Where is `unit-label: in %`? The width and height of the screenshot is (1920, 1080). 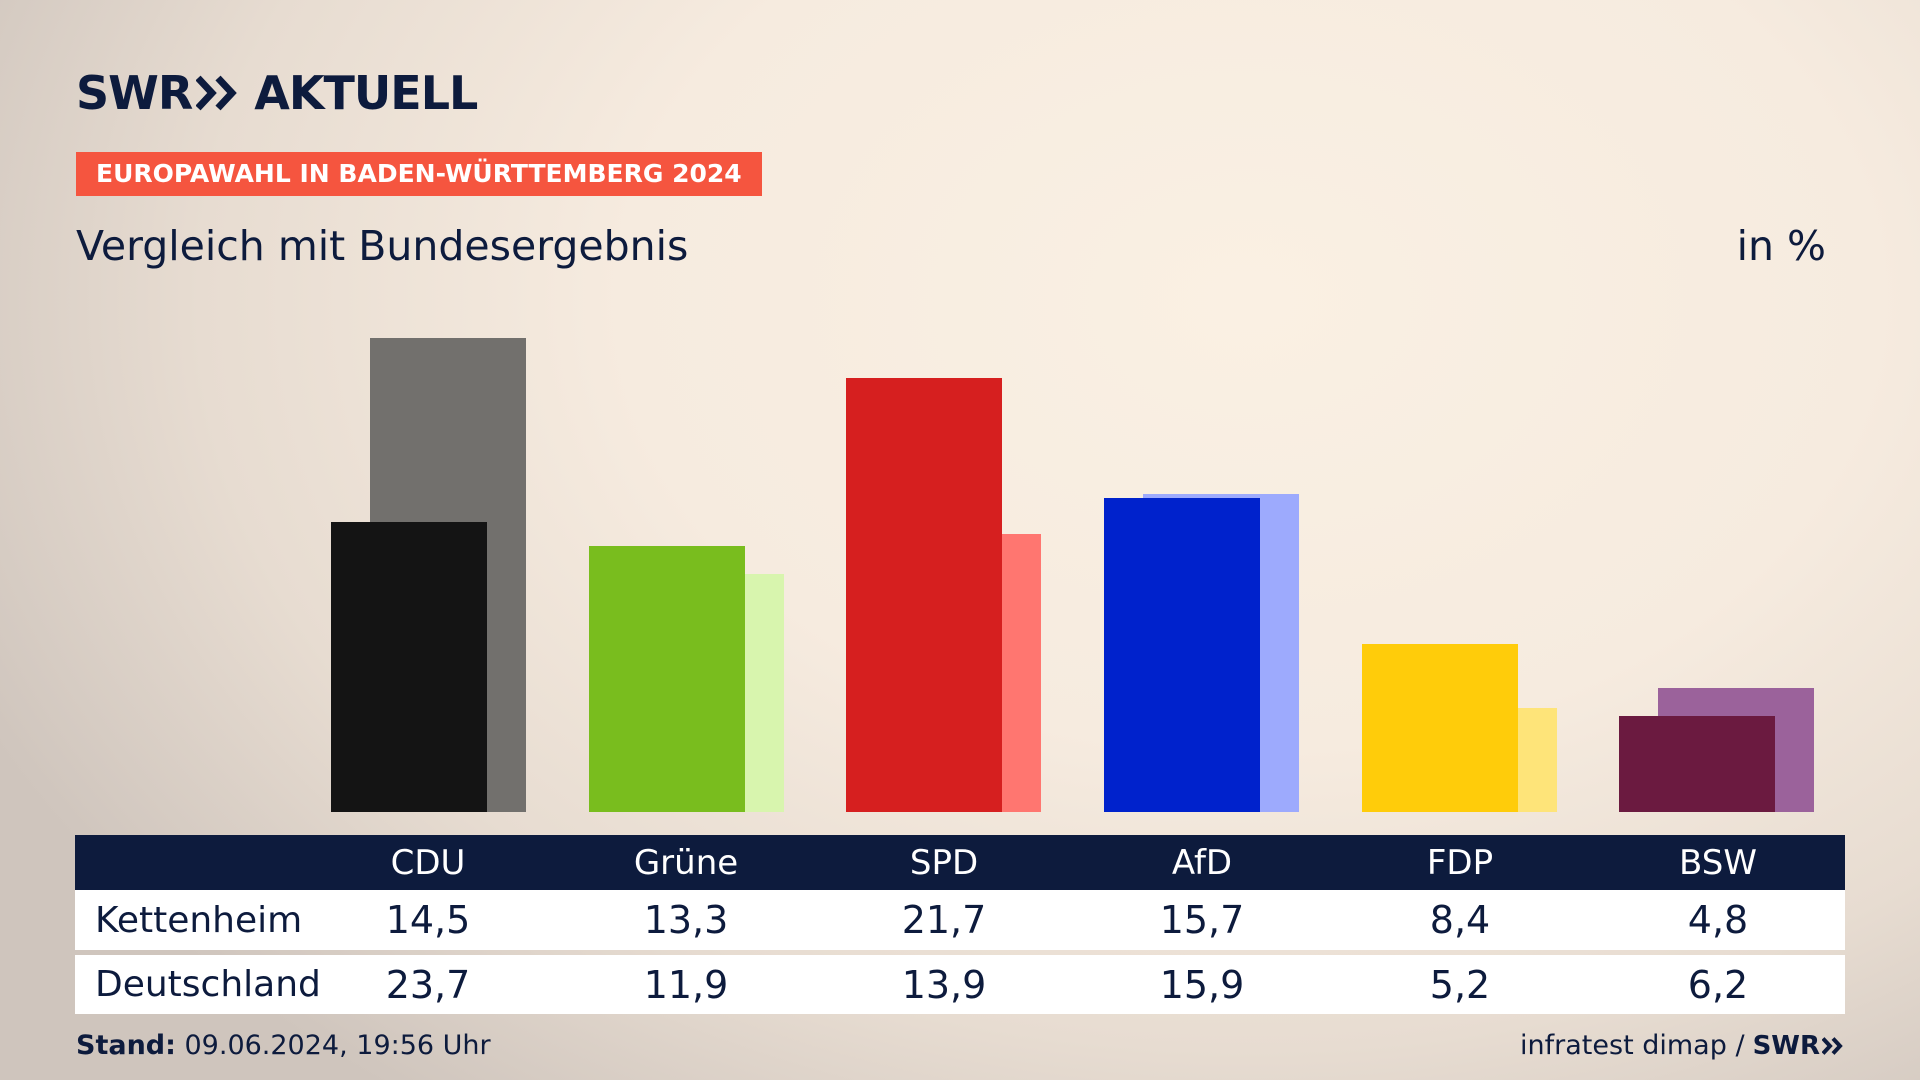
unit-label: in % is located at coordinates (1781, 246).